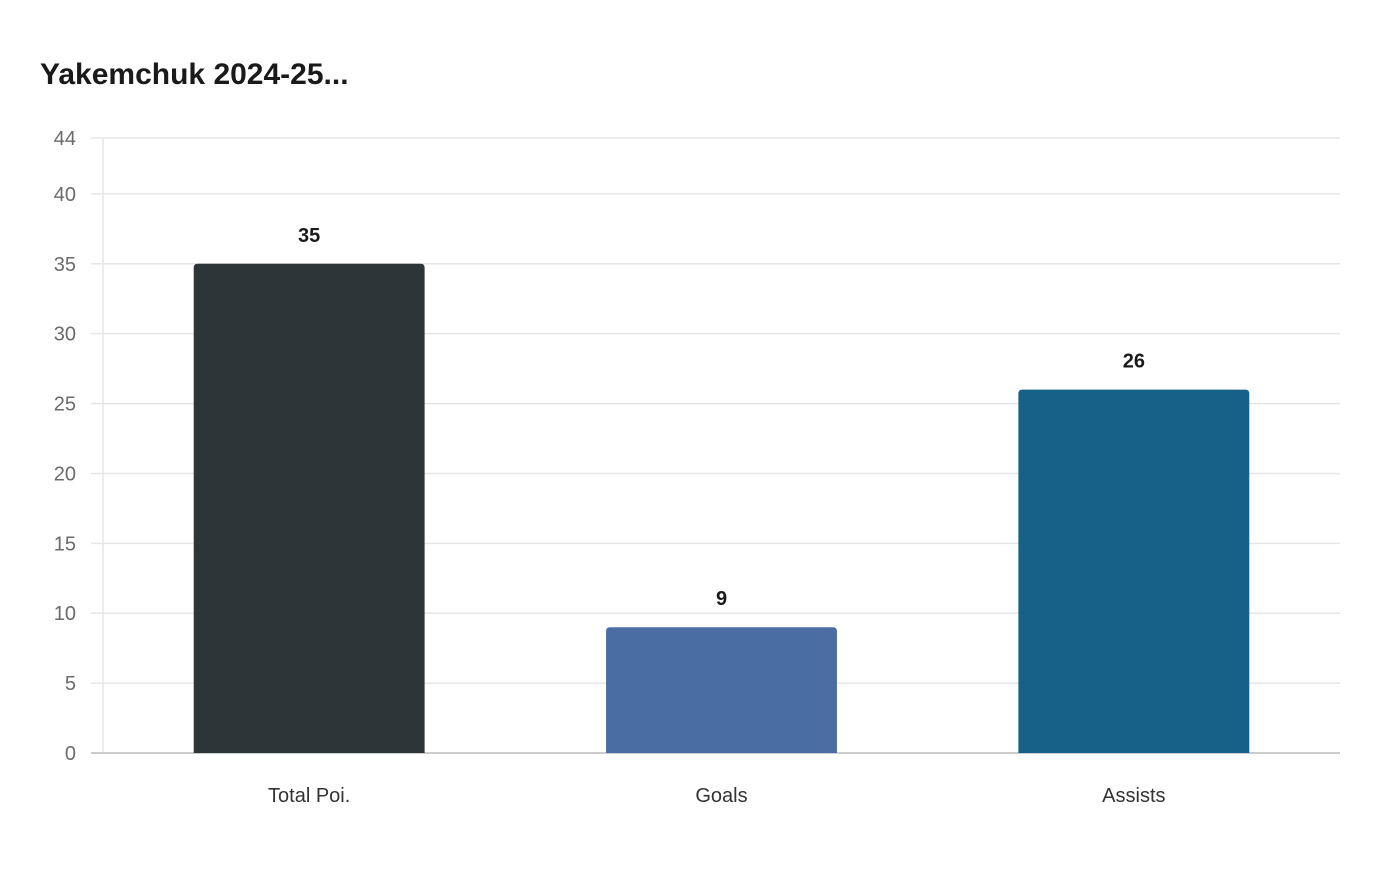 This screenshot has width=1400, height=880. Describe the element at coordinates (721, 599) in the screenshot. I see `data-label: 9` at that location.